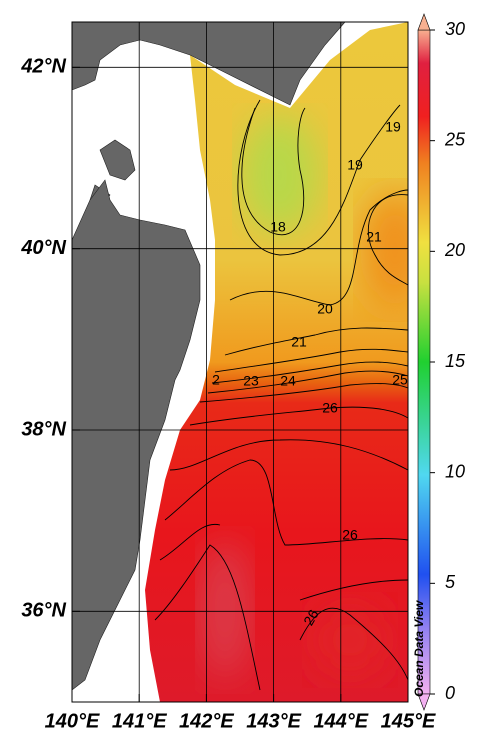 This screenshot has width=480, height=754. Describe the element at coordinates (251, 381) in the screenshot. I see `contour-label: 23` at that location.